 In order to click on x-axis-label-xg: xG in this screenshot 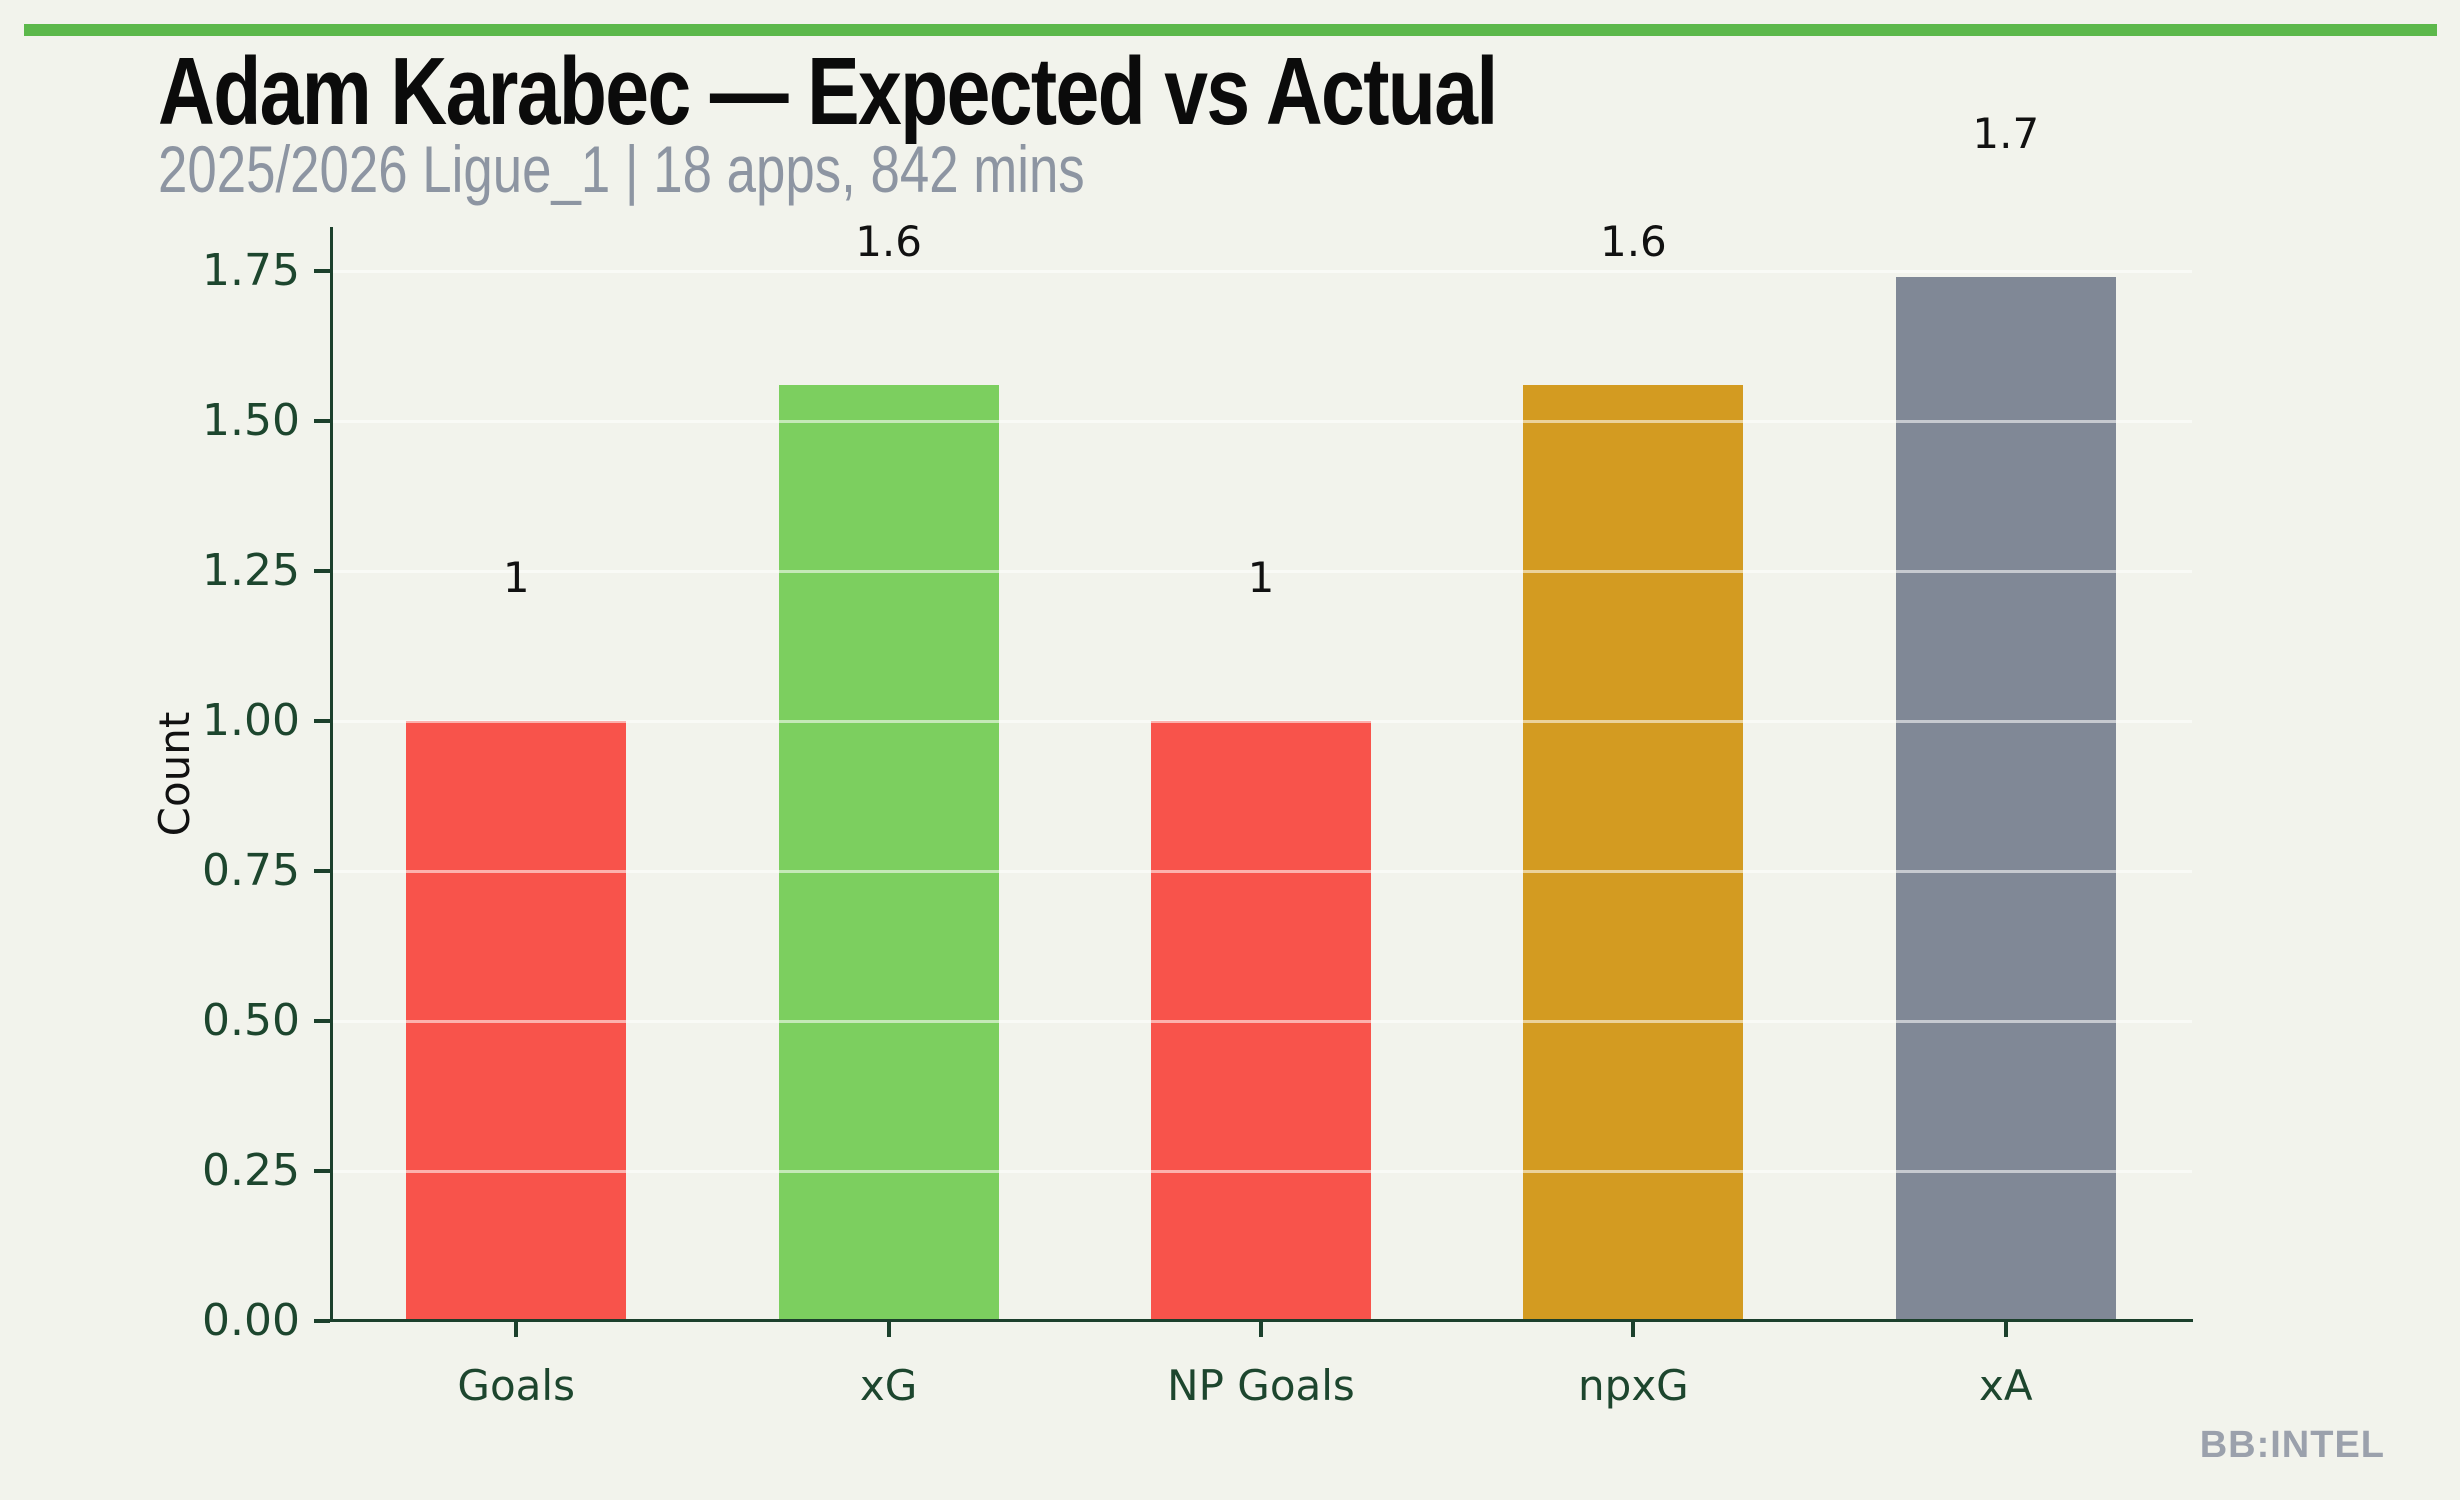, I will do `click(888, 1385)`.